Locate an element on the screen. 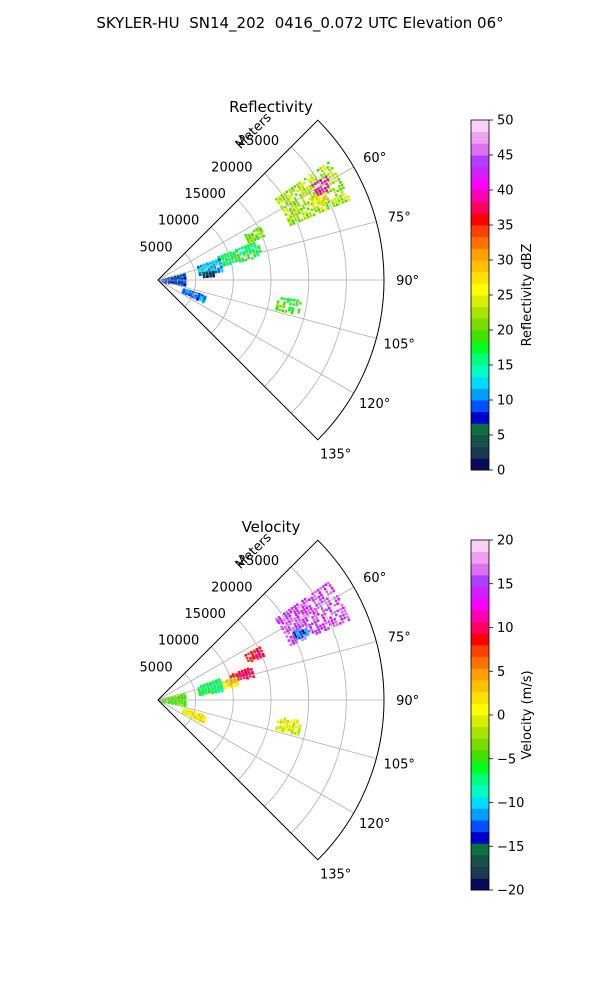 Image resolution: width=600 pixels, height=1000 pixels. azimuth-tick-label: 105° is located at coordinates (399, 765).